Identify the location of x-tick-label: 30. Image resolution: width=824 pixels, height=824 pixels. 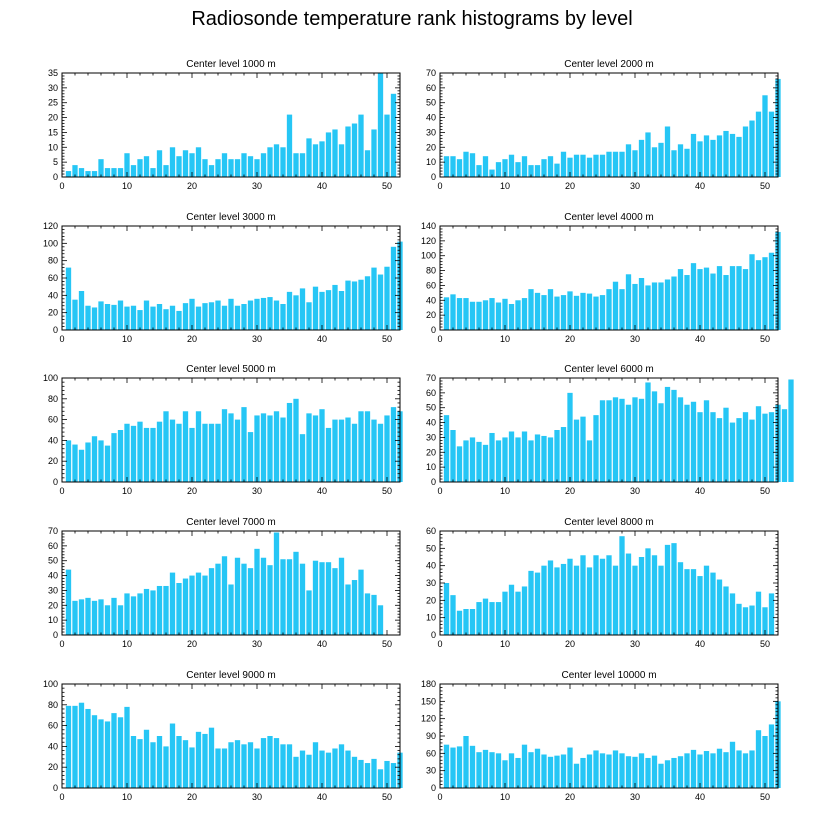
(635, 339).